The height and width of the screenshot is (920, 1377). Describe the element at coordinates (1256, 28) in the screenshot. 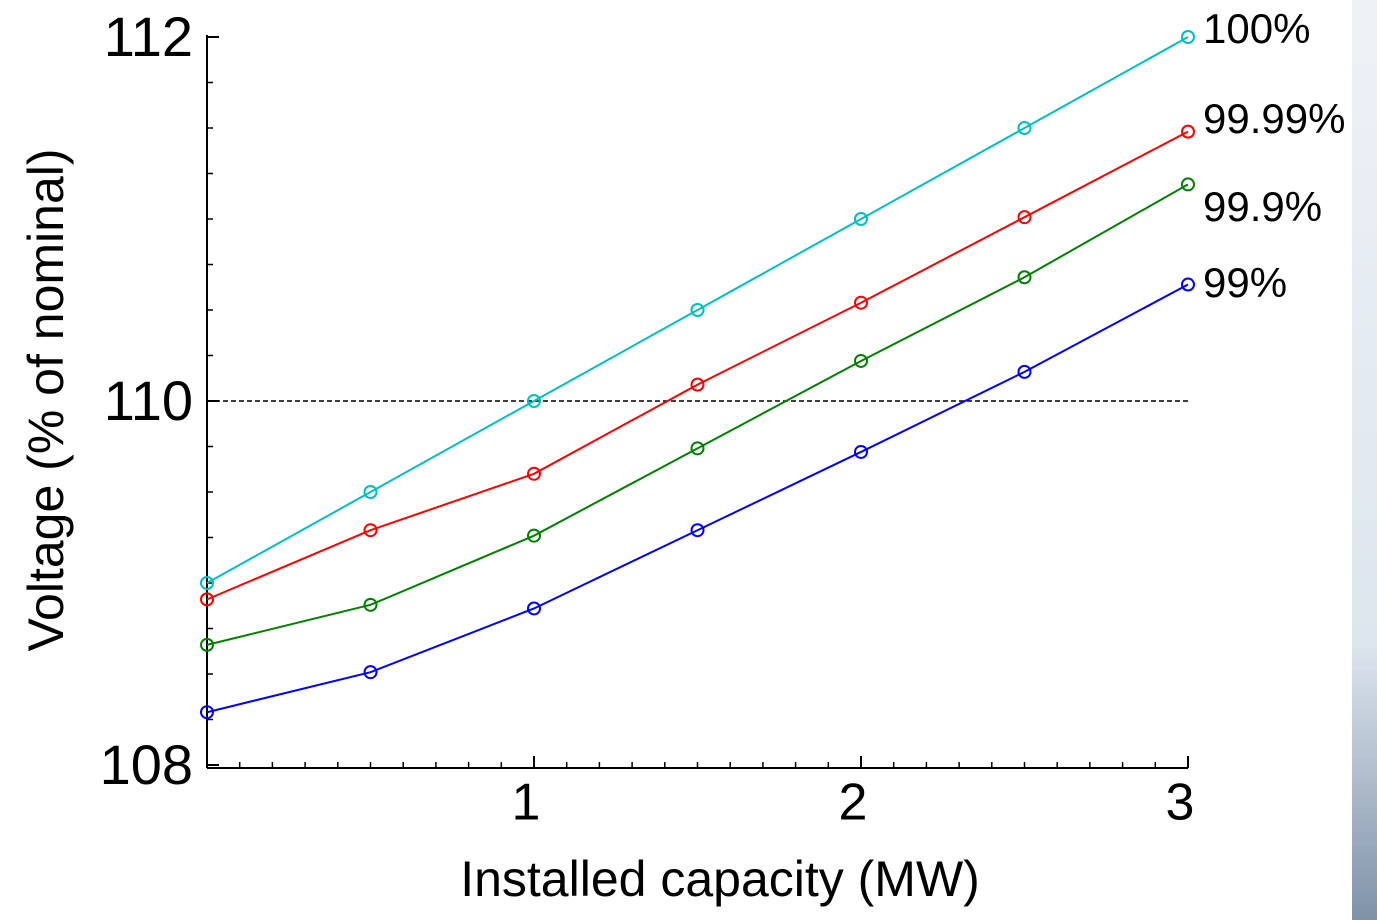

I see `series-label: 100%` at that location.